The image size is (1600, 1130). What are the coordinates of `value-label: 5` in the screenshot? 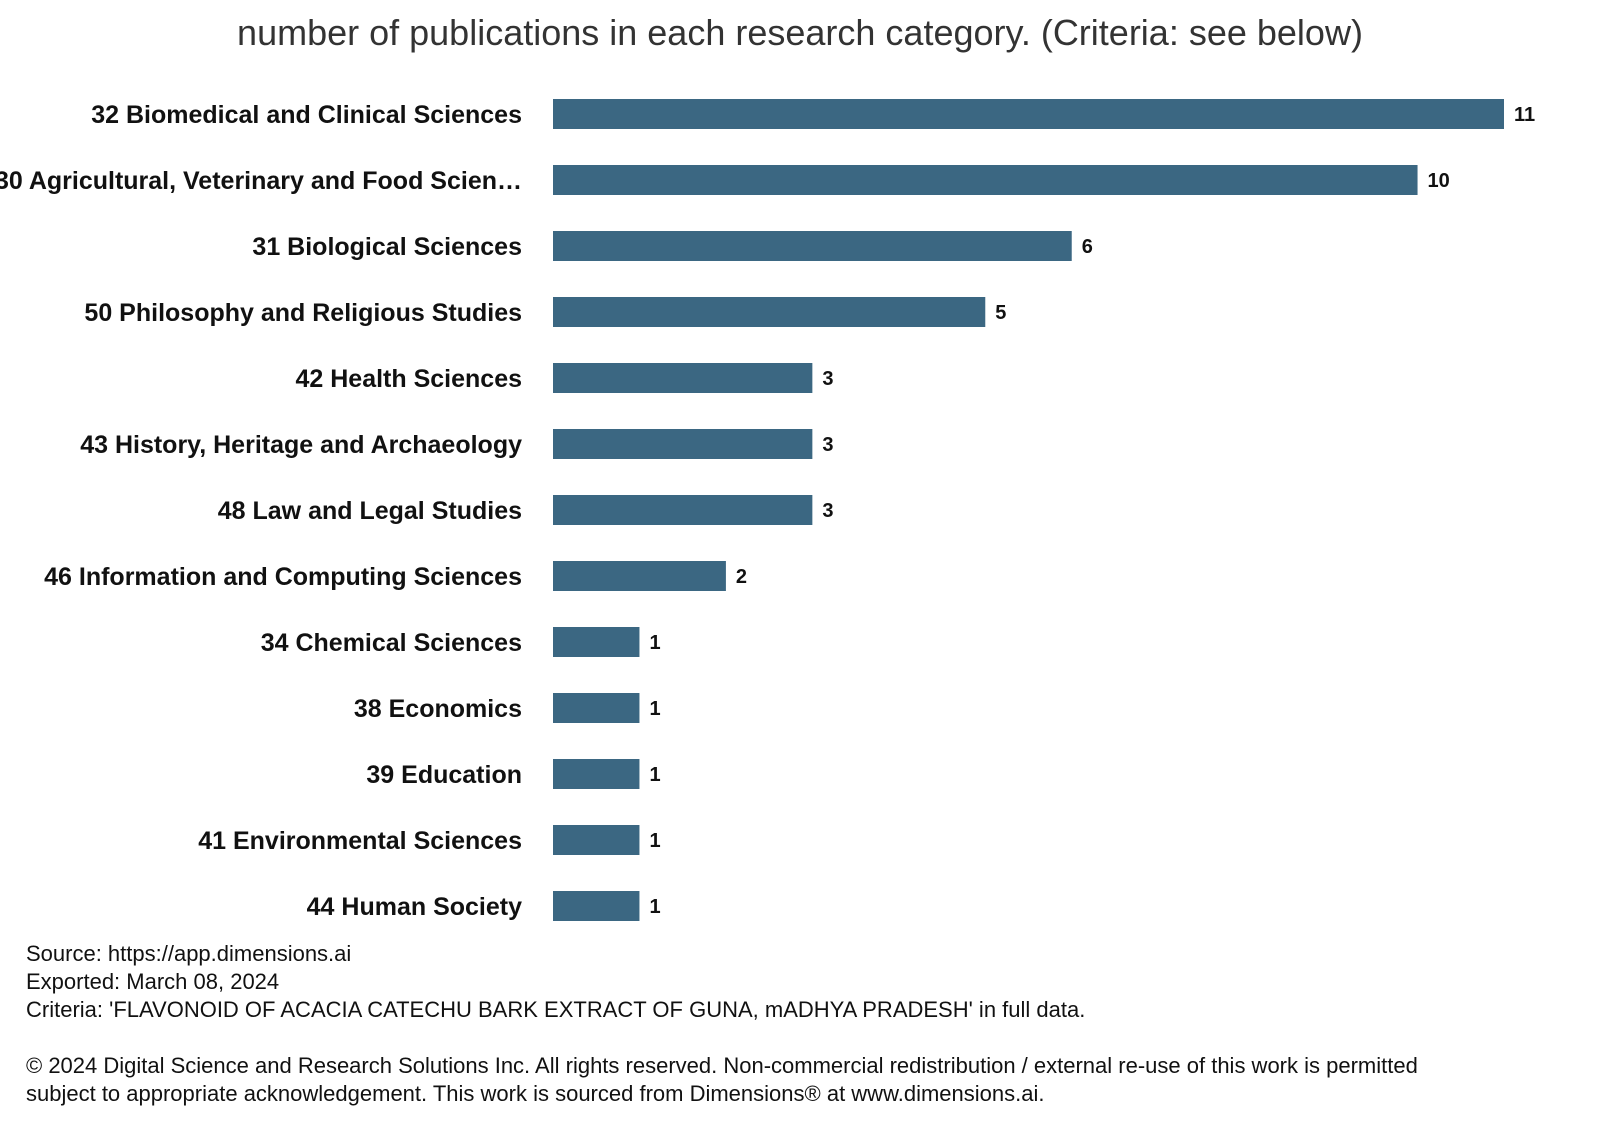 It's located at (1000, 313).